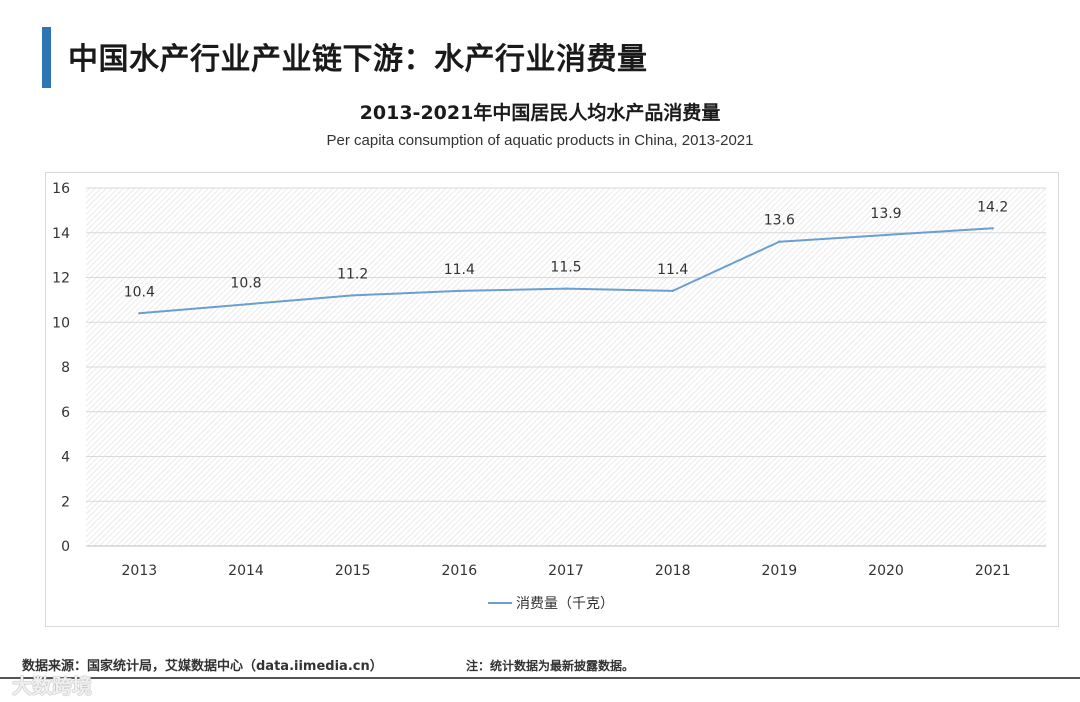 This screenshot has height=702, width=1080. Describe the element at coordinates (140, 571) in the screenshot. I see `x-tick-label: 2013` at that location.